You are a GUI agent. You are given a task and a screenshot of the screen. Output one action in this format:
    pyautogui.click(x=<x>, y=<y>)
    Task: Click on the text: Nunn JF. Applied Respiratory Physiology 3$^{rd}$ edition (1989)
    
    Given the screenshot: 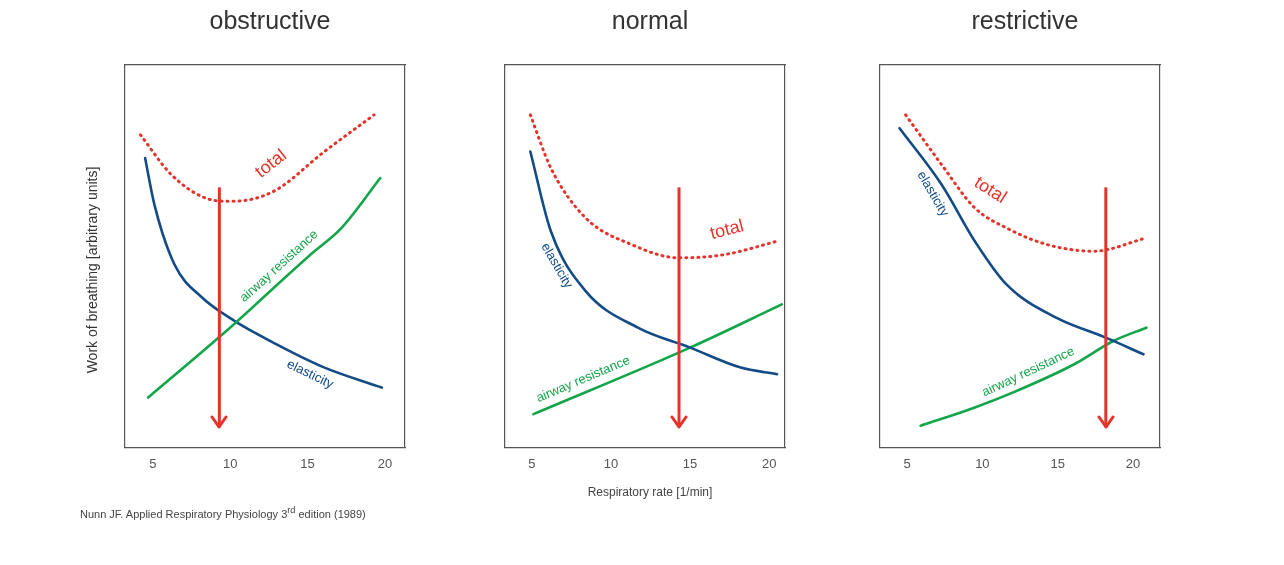 What is the action you would take?
    pyautogui.click(x=223, y=512)
    